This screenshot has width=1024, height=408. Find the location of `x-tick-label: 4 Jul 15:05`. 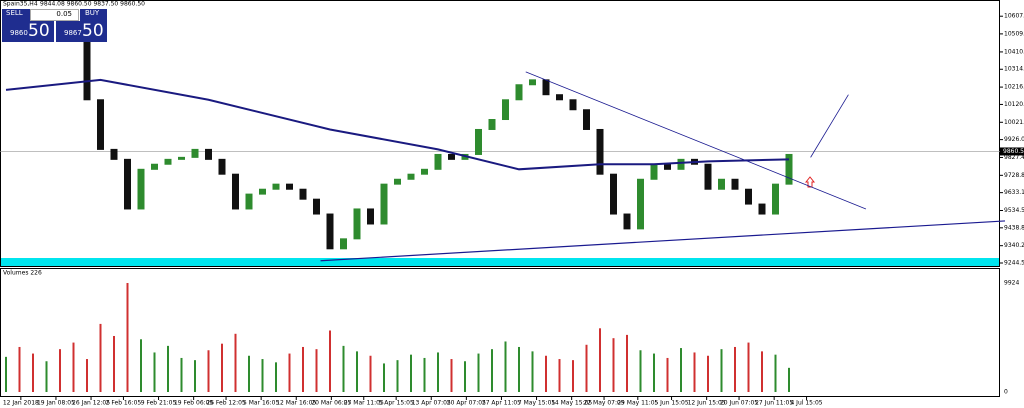

x-tick-label: 4 Jul 15:05 is located at coordinates (806, 403).